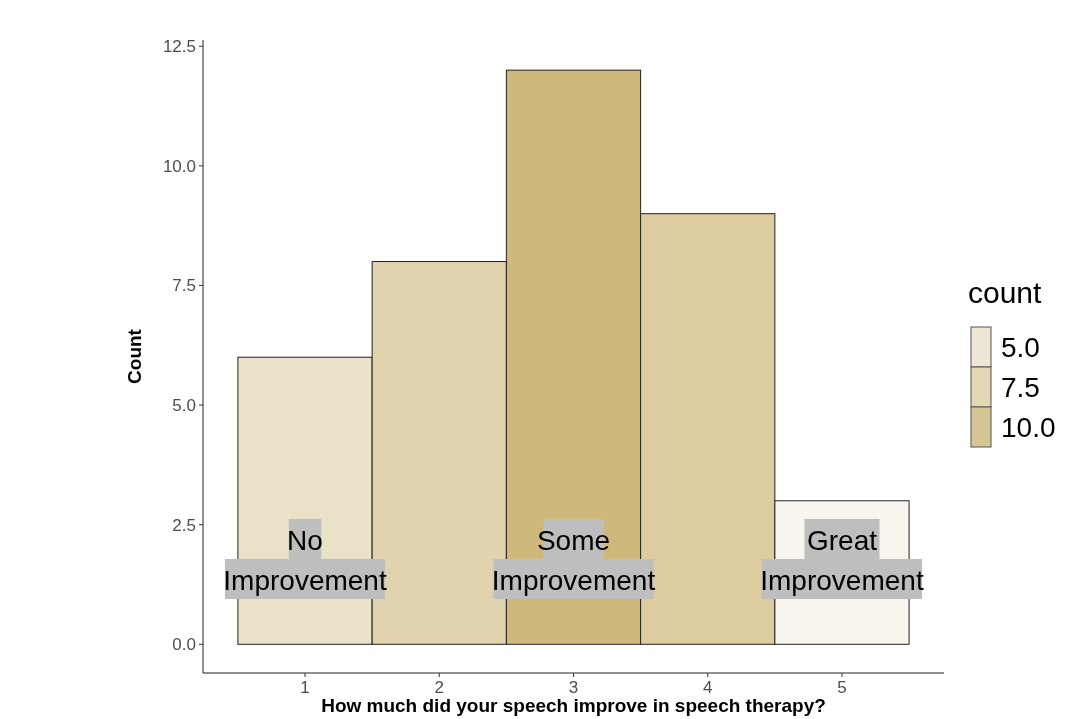 This screenshot has width=1081, height=719. I want to click on x-tick-label: 2, so click(439, 687).